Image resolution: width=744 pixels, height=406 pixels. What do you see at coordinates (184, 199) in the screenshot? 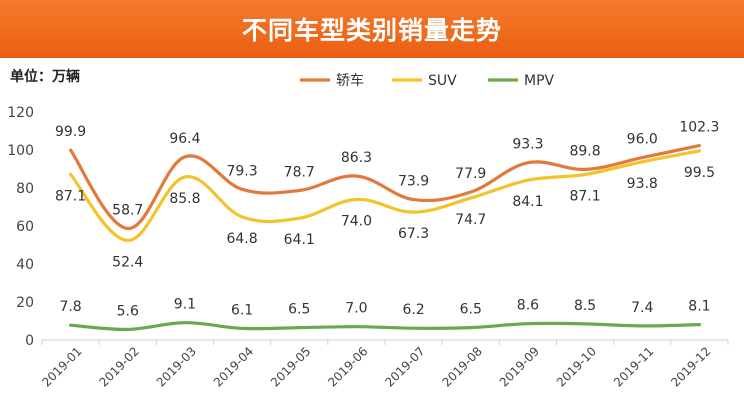
I see `data-label: 85.8` at bounding box center [184, 199].